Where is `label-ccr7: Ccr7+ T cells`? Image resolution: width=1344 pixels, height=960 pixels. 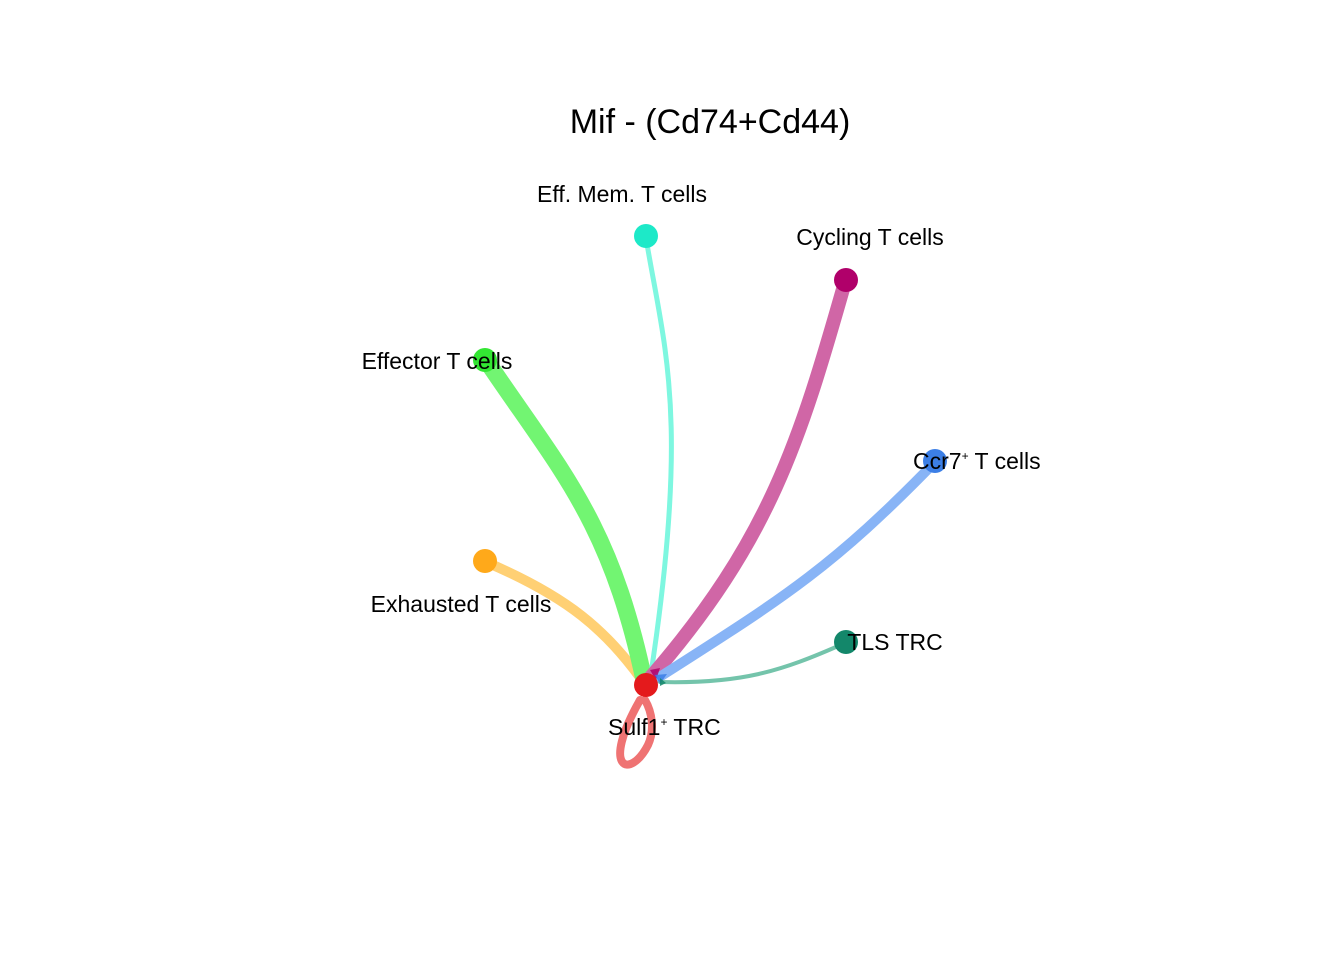
label-ccr7: Ccr7+ T cells is located at coordinates (977, 461).